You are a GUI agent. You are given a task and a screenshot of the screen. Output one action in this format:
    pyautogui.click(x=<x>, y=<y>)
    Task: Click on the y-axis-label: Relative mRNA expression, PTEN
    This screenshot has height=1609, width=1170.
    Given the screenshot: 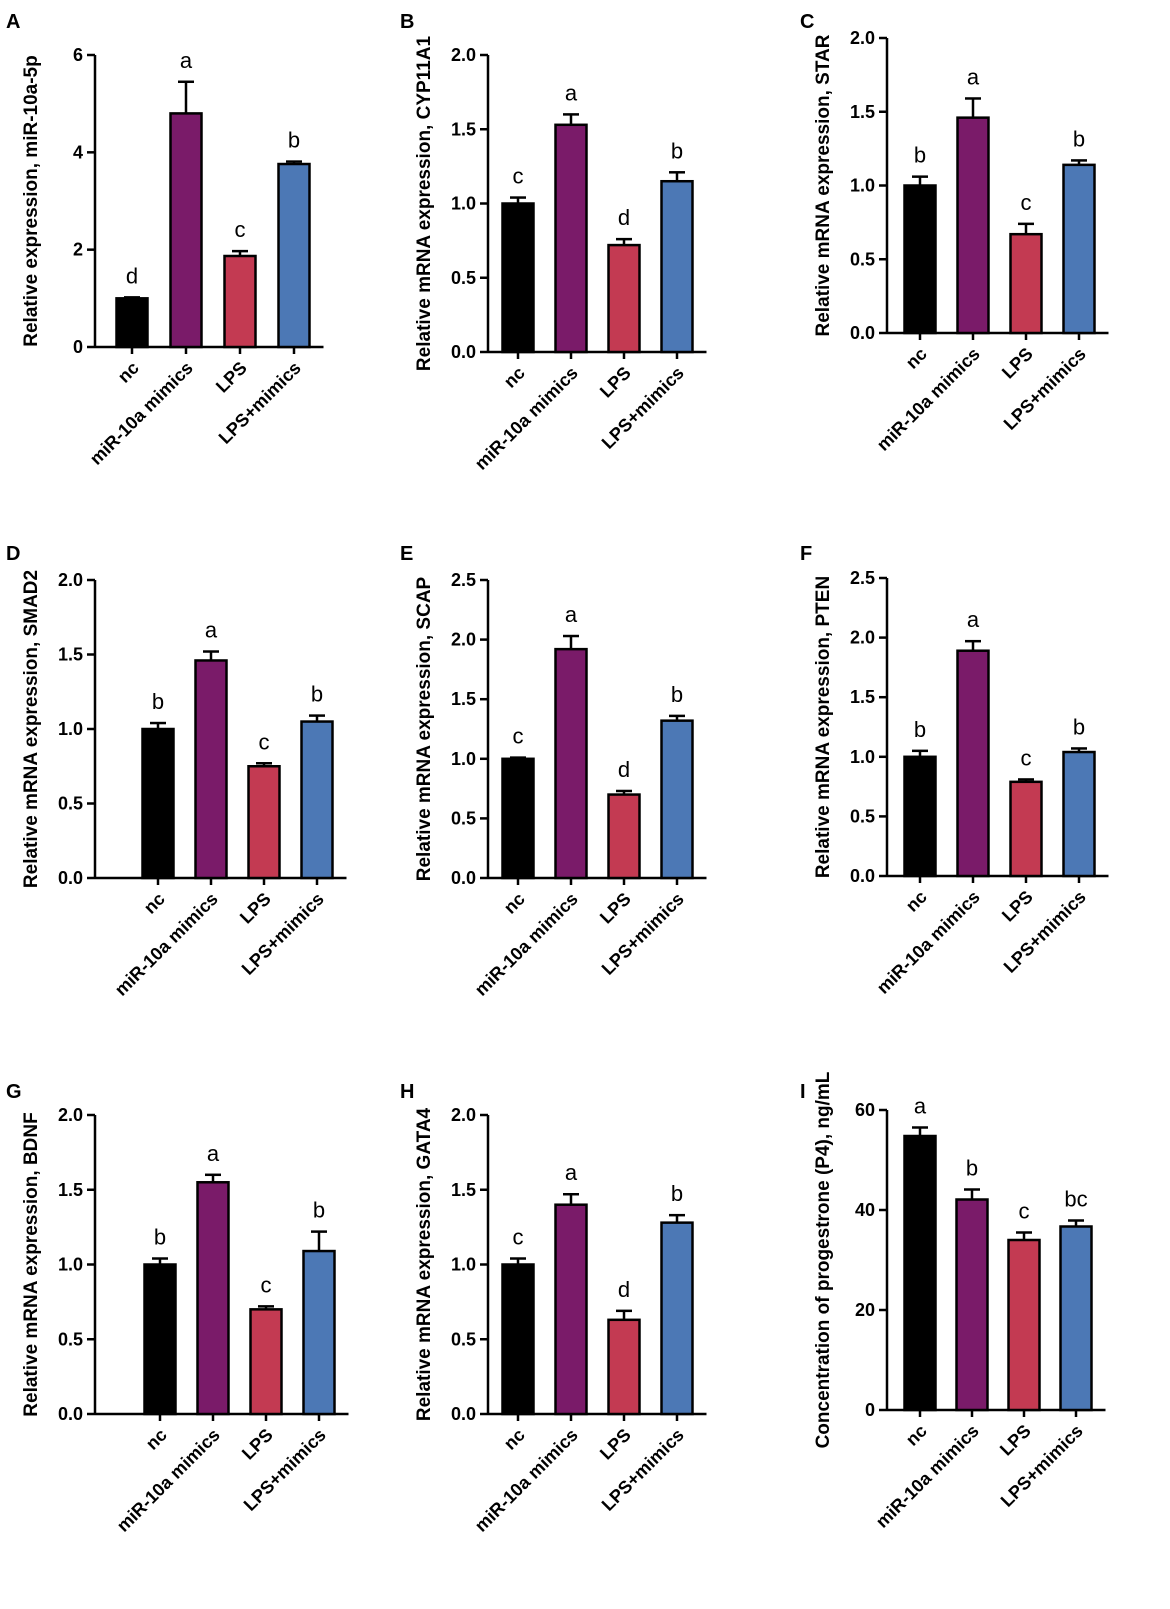 What is the action you would take?
    pyautogui.click(x=823, y=727)
    